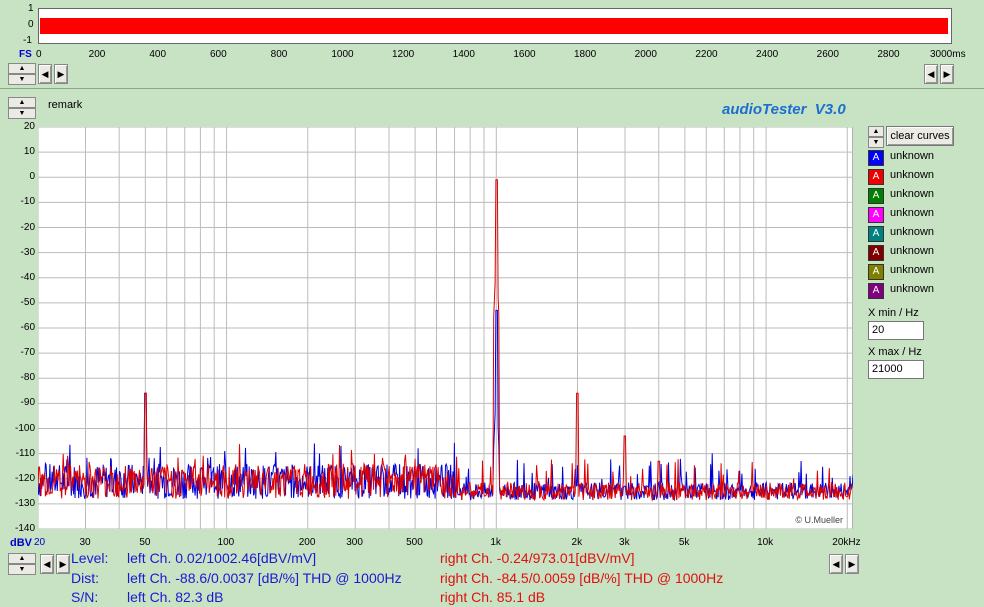  Describe the element at coordinates (846, 542) in the screenshot. I see `spectrum-xtick: 20kHz` at that location.